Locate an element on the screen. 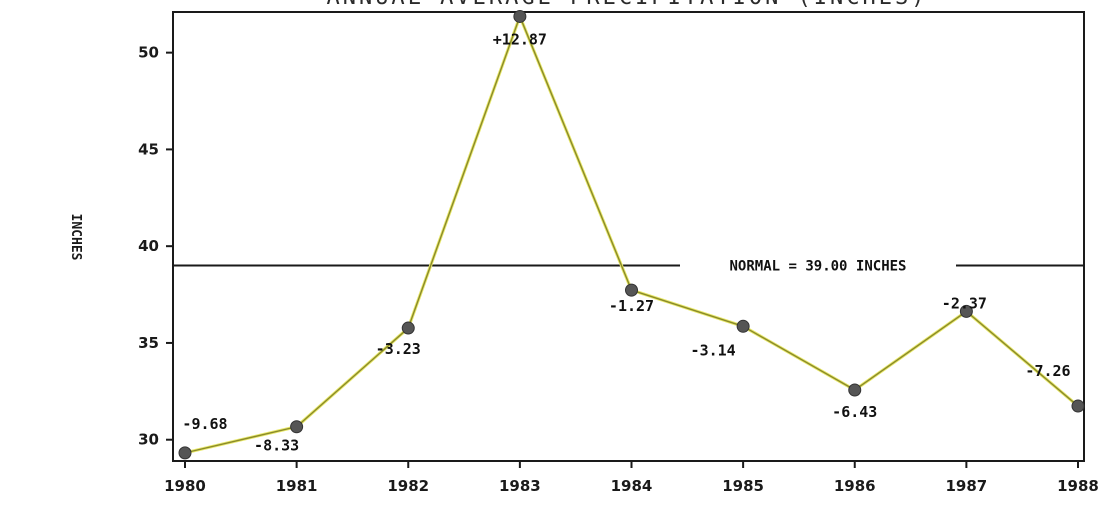  y-tick-label: 30 is located at coordinates (148, 440).